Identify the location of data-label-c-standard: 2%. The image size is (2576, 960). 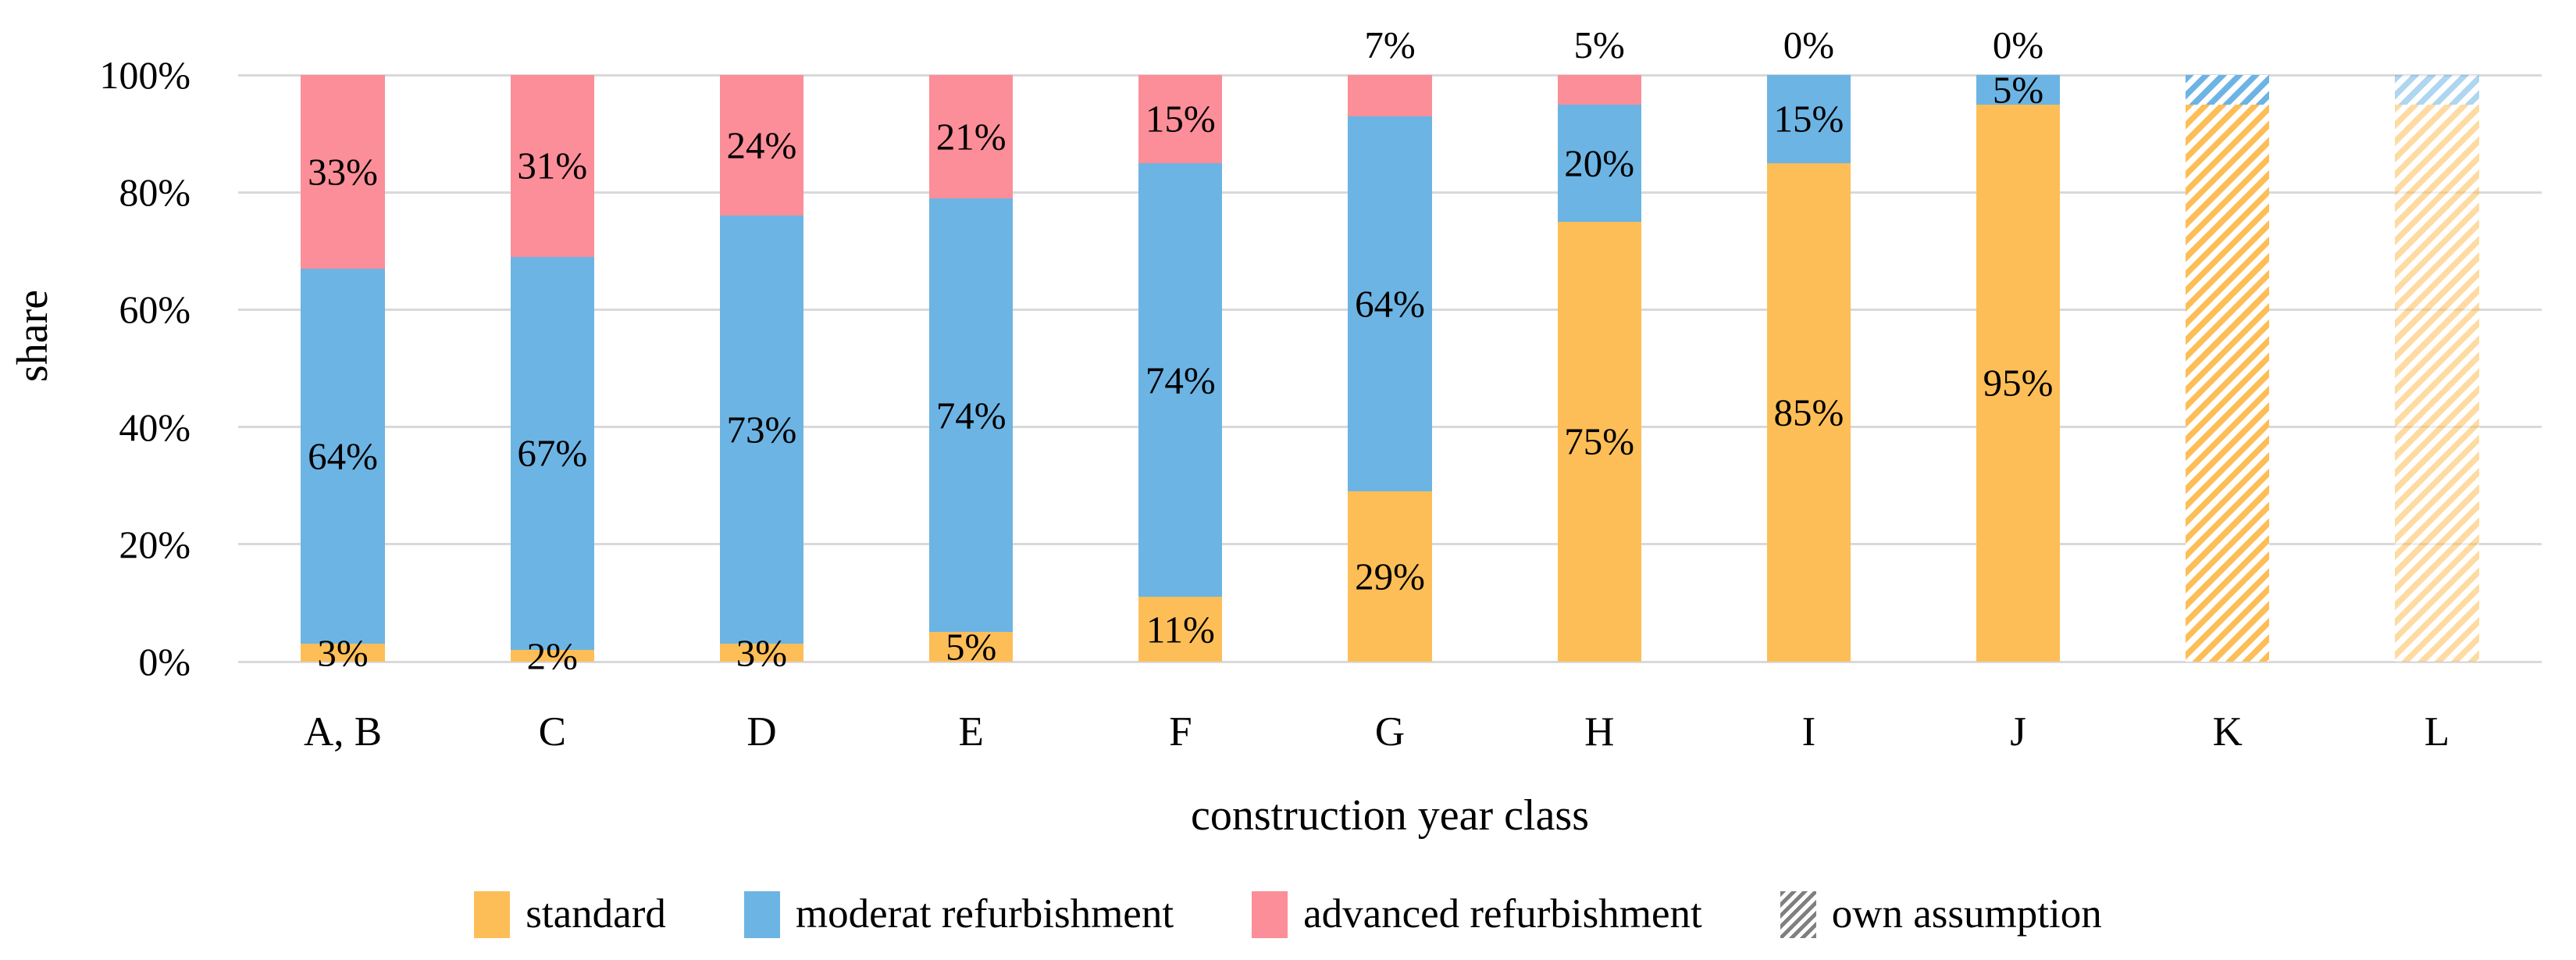
(552, 656).